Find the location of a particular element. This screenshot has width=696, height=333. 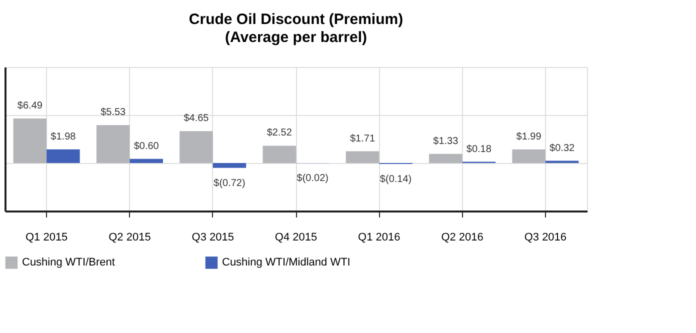

x-tick-label: Q1 2015 is located at coordinates (46, 238).